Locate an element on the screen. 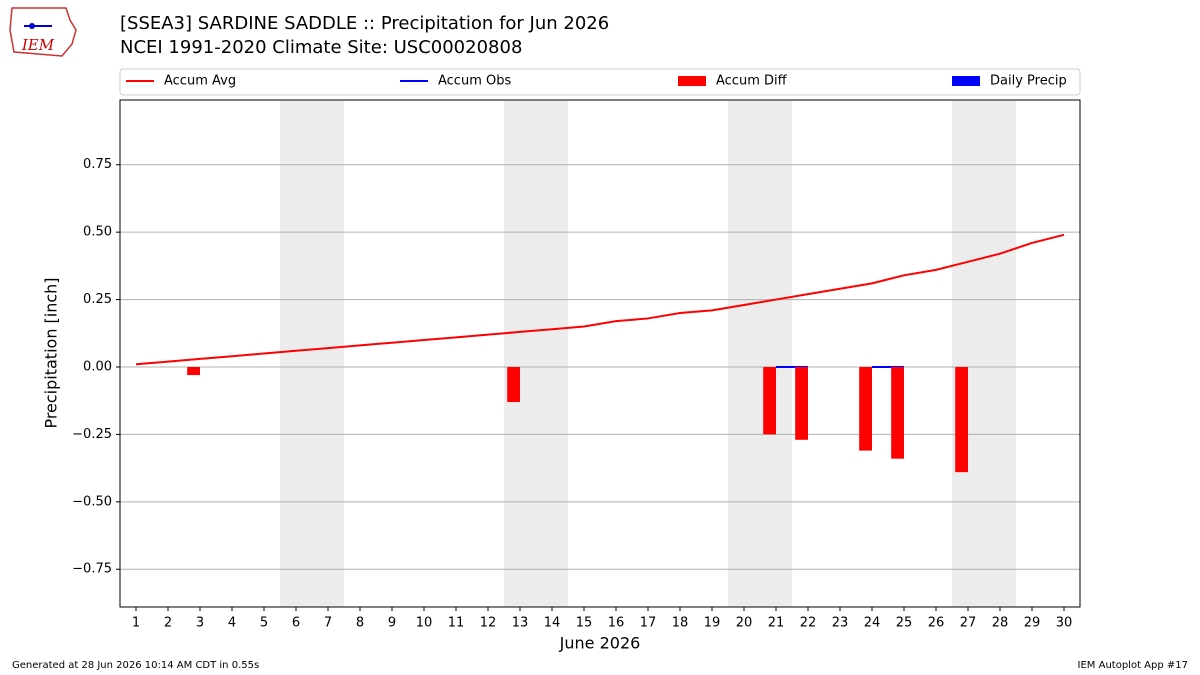 Image resolution: width=1200 pixels, height=675 pixels. x-tick-label: 12 is located at coordinates (488, 623).